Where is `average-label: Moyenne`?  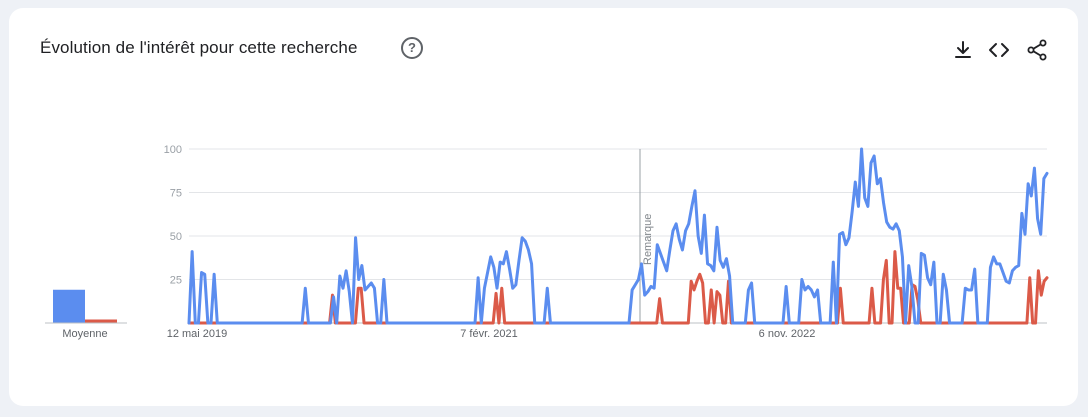 average-label: Moyenne is located at coordinates (84, 334).